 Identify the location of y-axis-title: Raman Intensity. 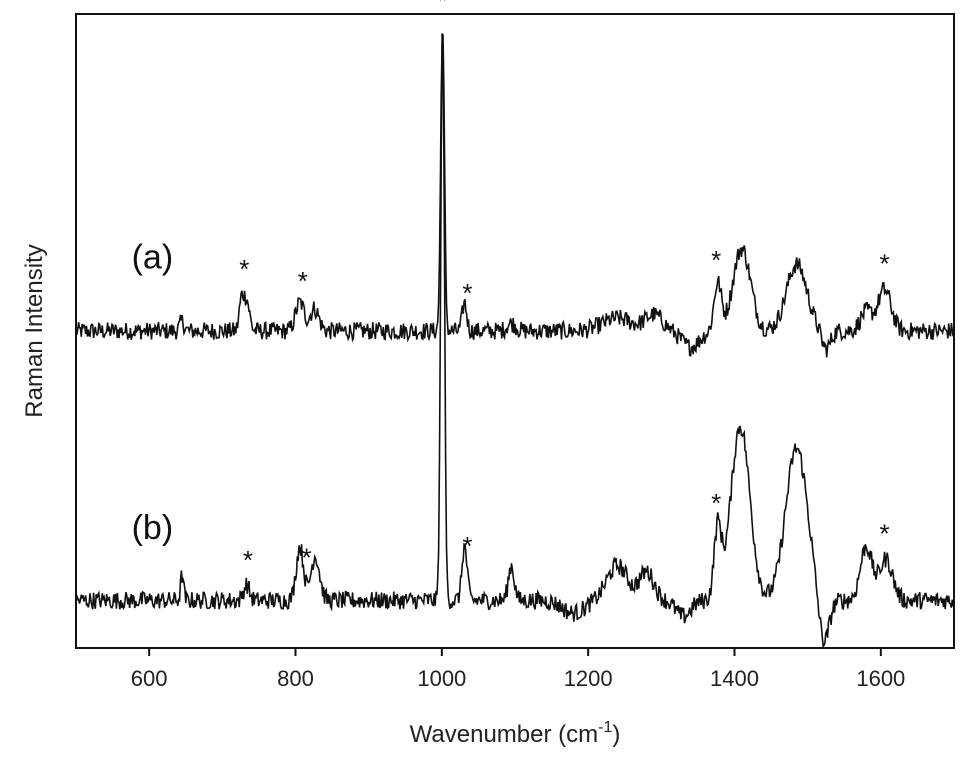
(34, 330).